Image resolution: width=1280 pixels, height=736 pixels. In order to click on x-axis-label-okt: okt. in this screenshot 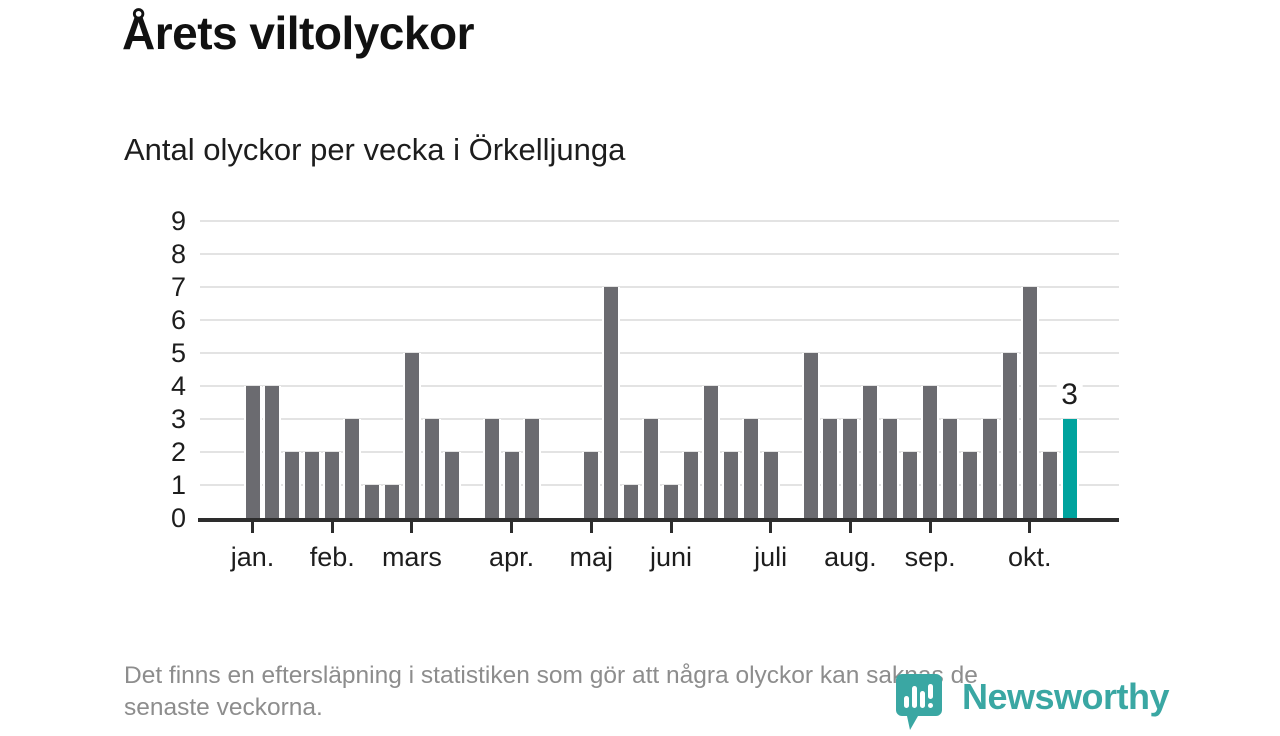, I will do `click(1030, 557)`.